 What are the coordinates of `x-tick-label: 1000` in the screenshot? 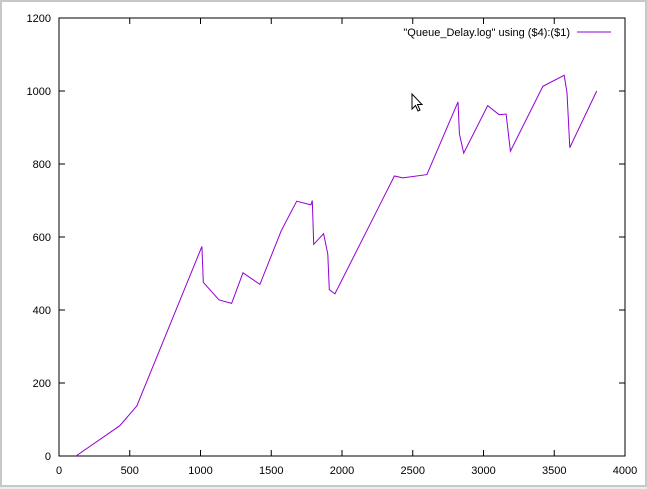 It's located at (200, 471).